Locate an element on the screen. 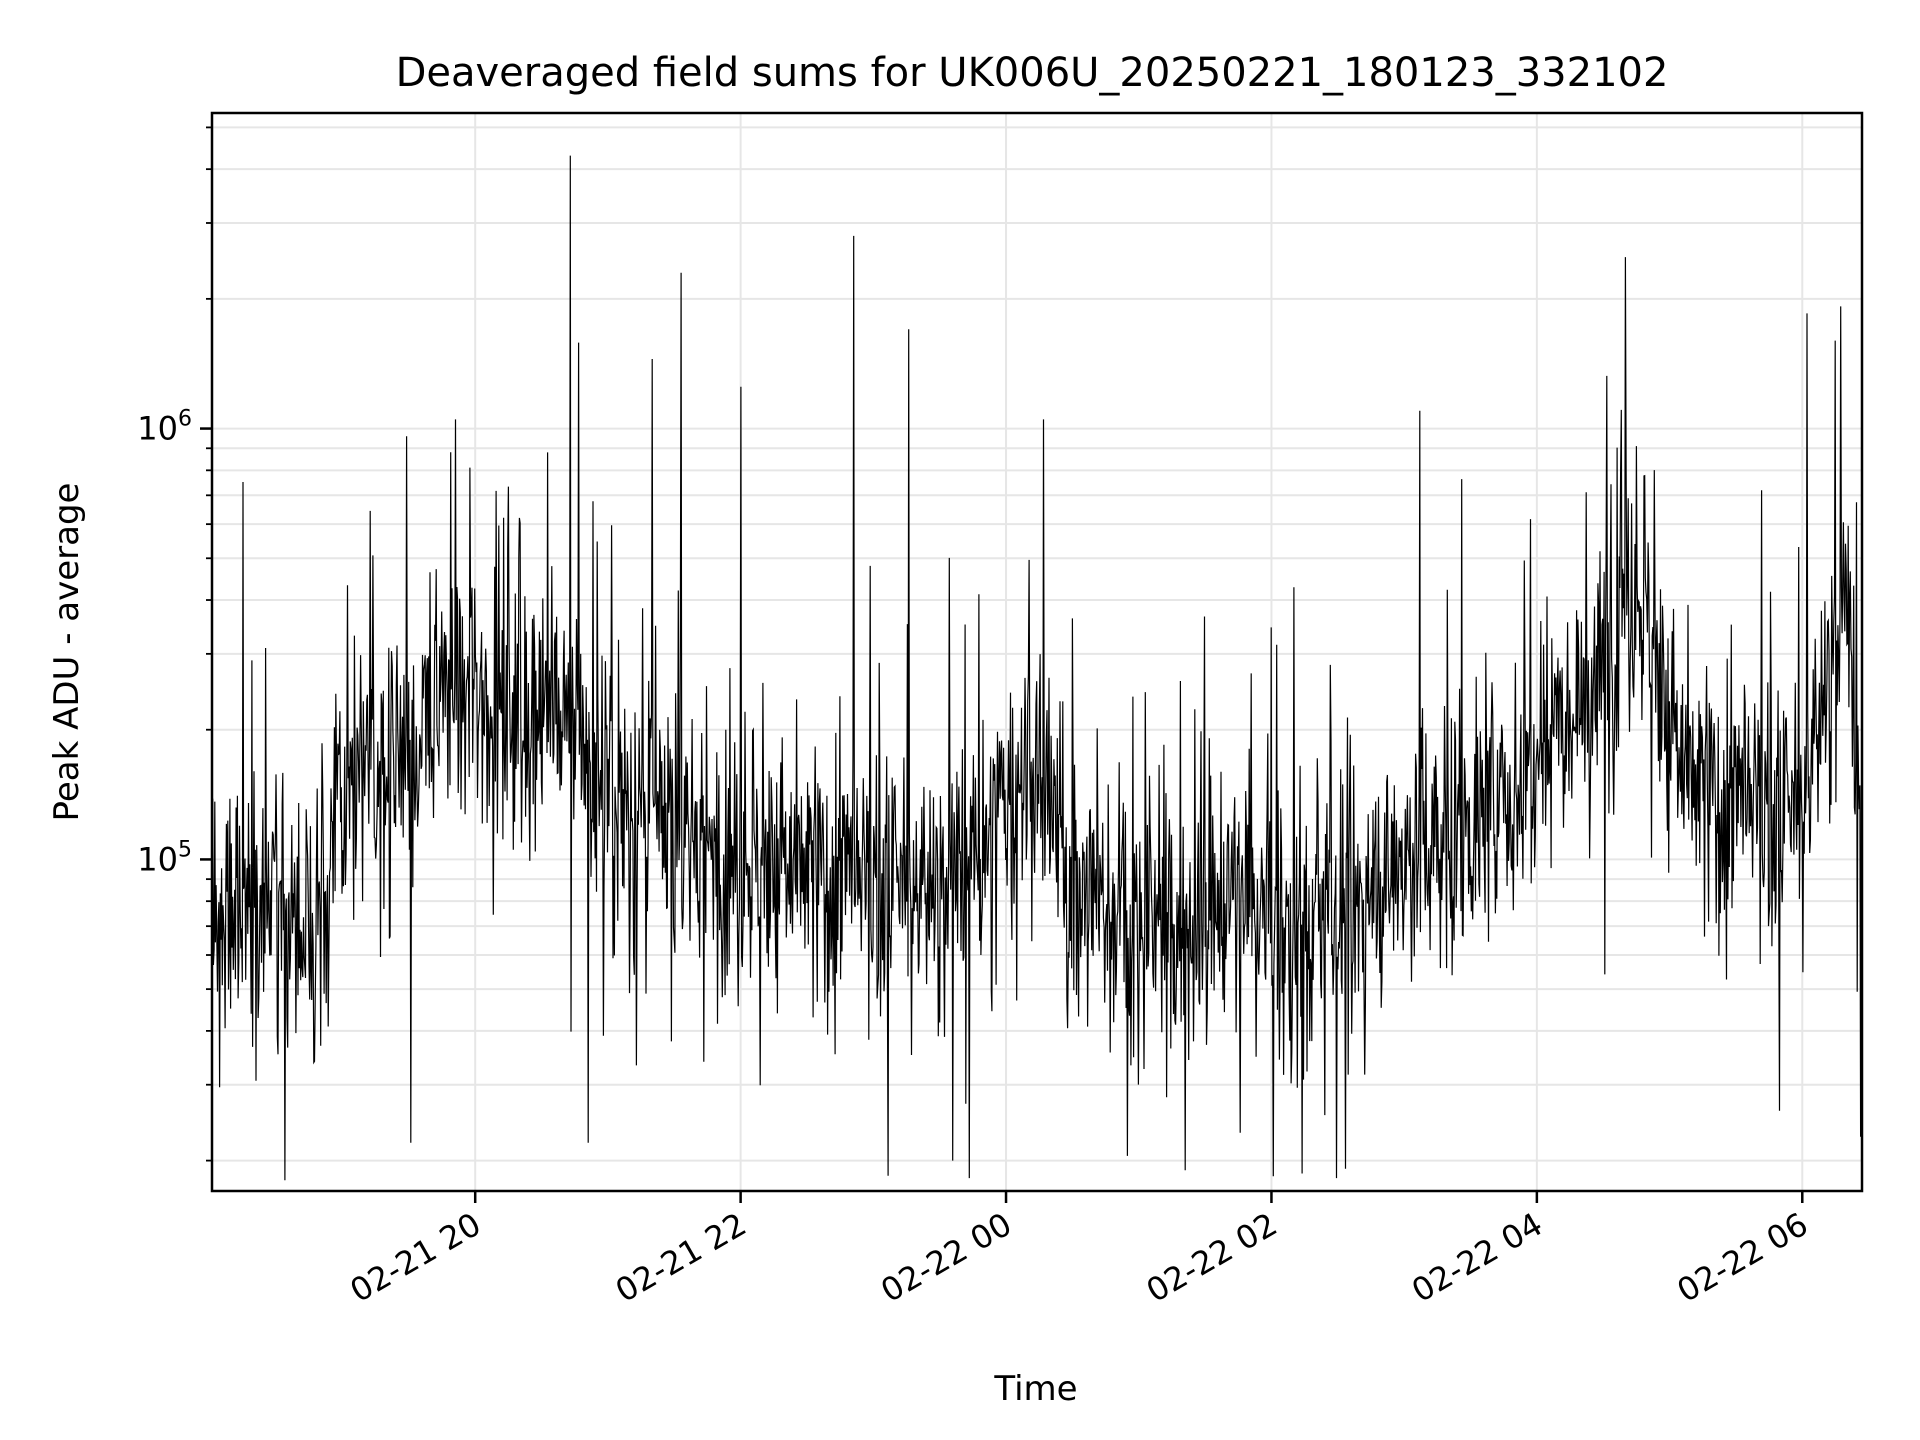  x-axis-label: Time is located at coordinates (1035, 1389).